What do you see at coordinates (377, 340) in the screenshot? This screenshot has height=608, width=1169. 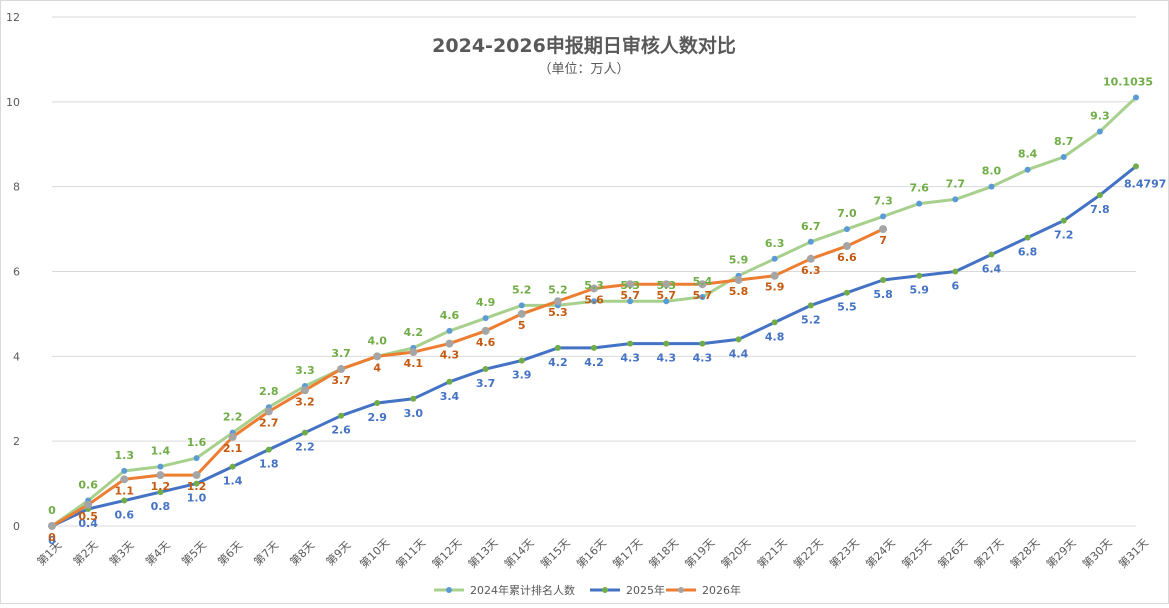 I see `data-label: 4.0` at bounding box center [377, 340].